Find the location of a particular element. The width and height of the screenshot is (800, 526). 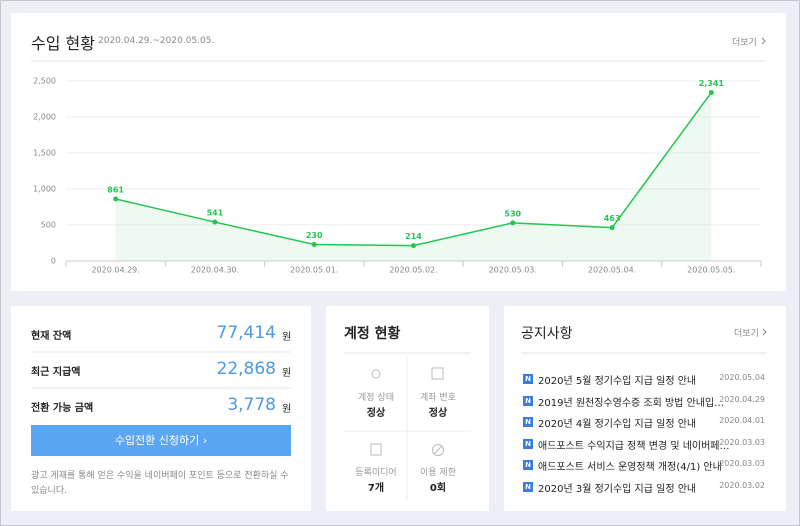

row-label: 최근 지급액 is located at coordinates (56, 372).